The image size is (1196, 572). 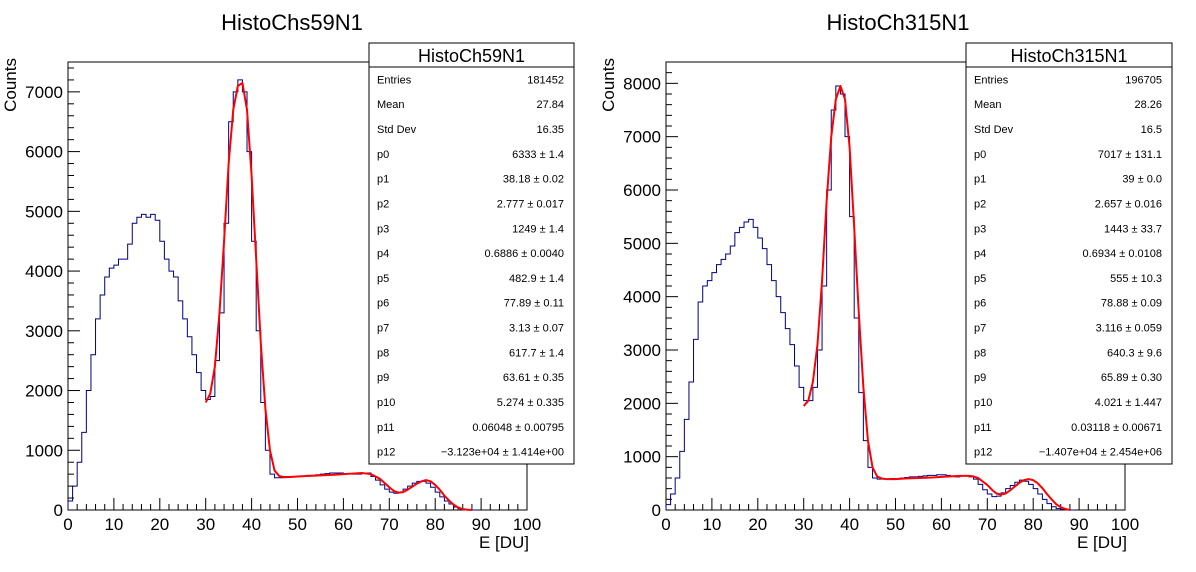 What do you see at coordinates (1151, 130) in the screenshot?
I see `stats-row-value: 16.5` at bounding box center [1151, 130].